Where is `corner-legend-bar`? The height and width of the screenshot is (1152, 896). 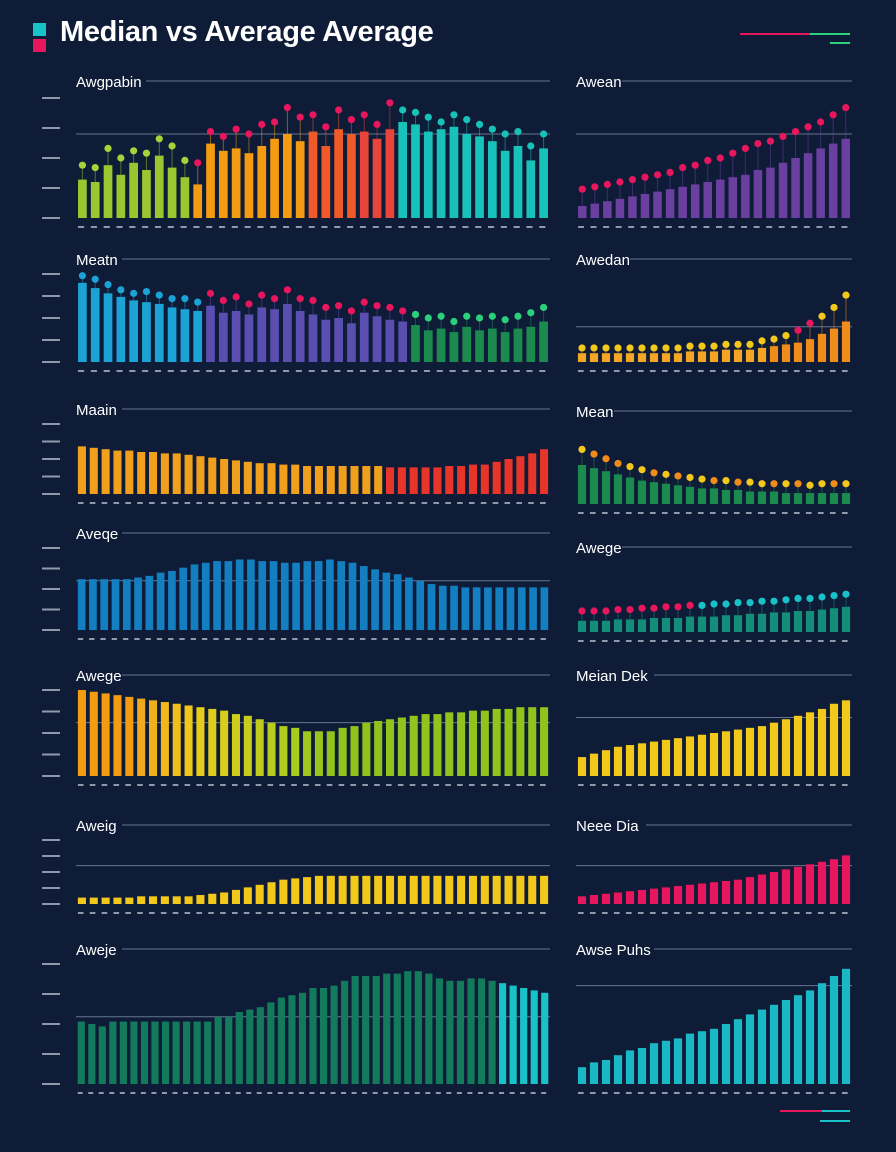 corner-legend-bar is located at coordinates (835, 1121).